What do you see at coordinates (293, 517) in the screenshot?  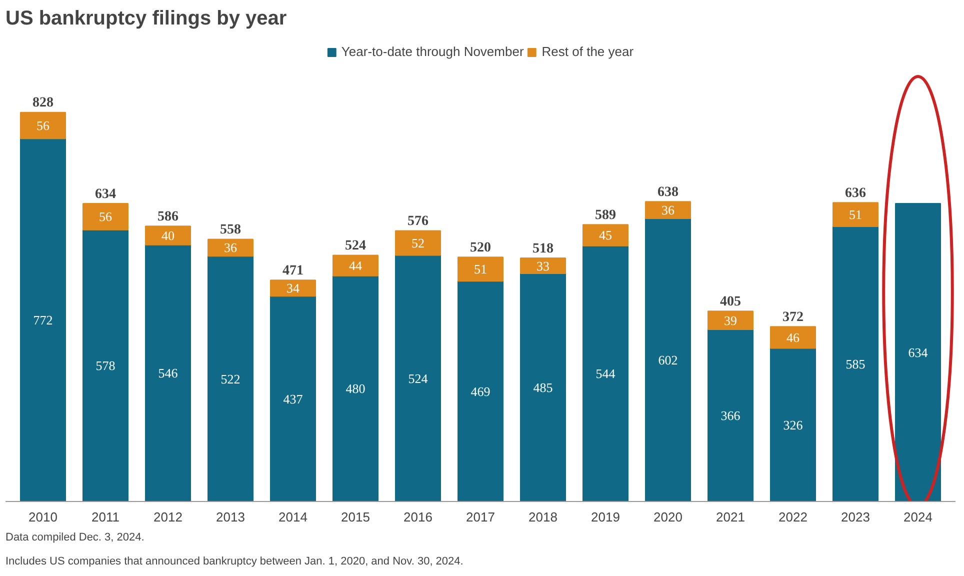 I see `x-tick-label: 2014` at bounding box center [293, 517].